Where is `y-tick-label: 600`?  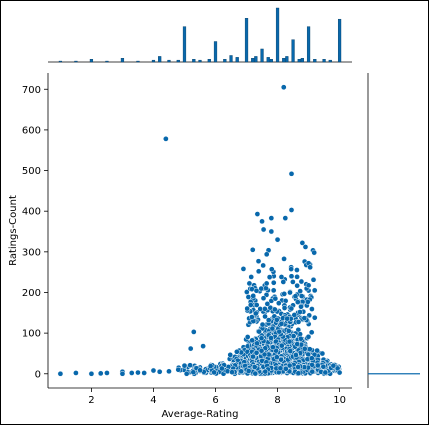
y-tick-label: 600 is located at coordinates (31, 130).